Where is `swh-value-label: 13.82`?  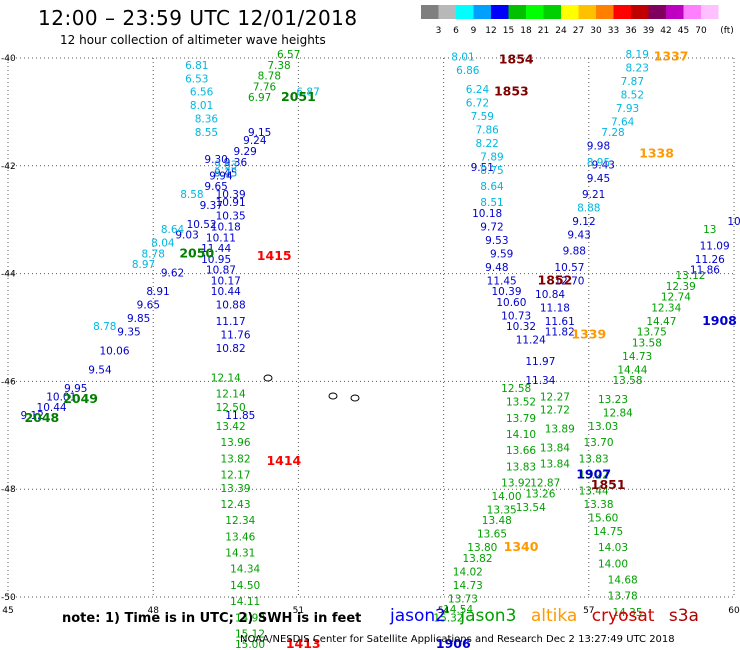 swh-value-label: 13.82 is located at coordinates (235, 459).